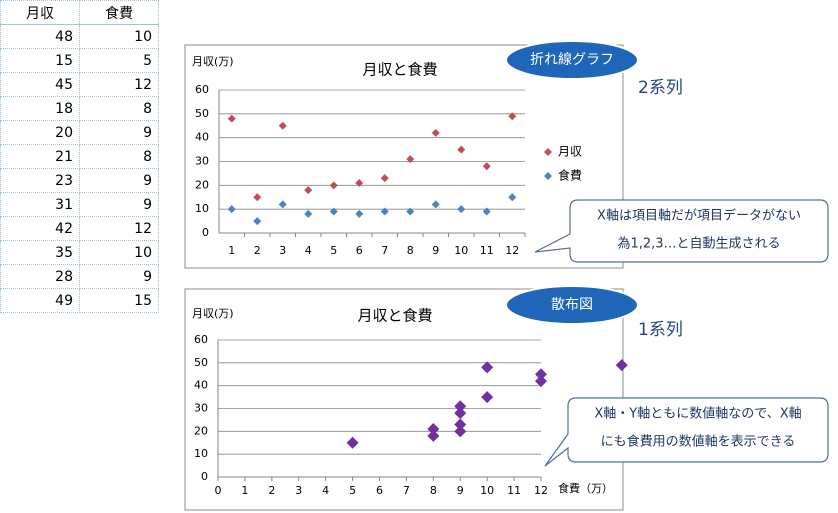  Describe the element at coordinates (660, 88) in the screenshot. I see `series-note: 2系列` at that location.